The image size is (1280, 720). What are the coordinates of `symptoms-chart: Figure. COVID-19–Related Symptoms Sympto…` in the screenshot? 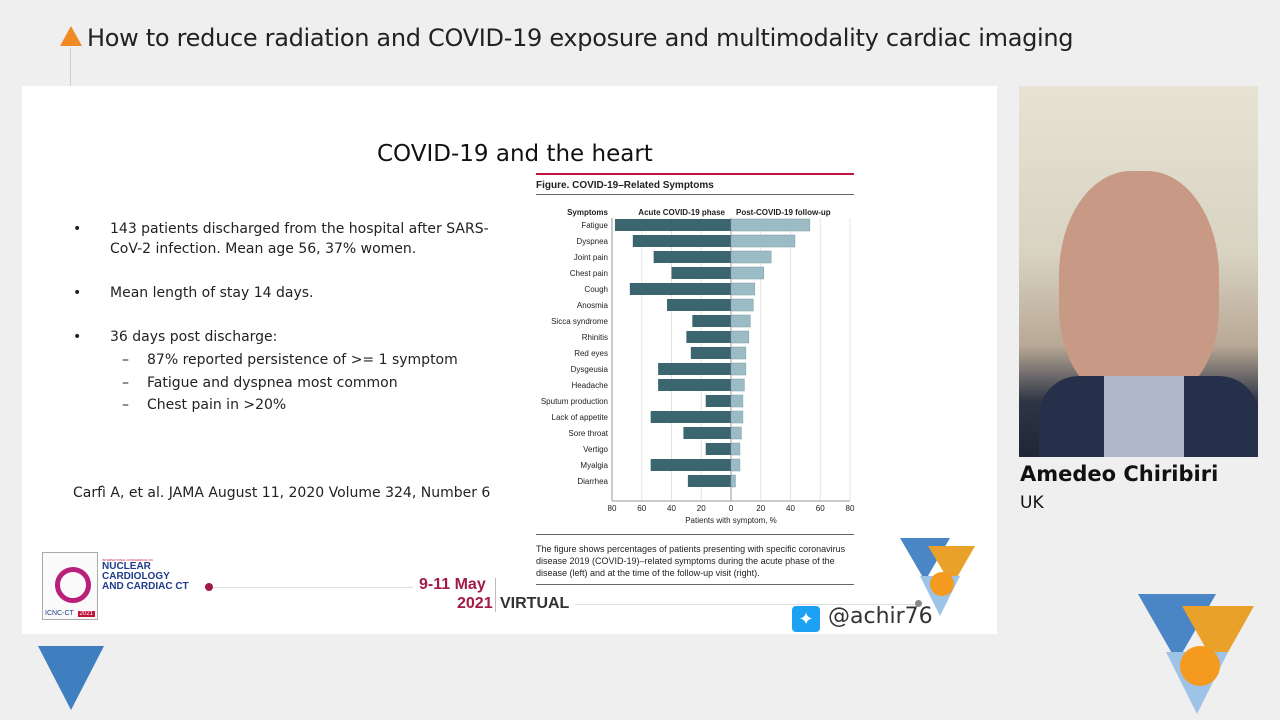 It's located at (695, 379).